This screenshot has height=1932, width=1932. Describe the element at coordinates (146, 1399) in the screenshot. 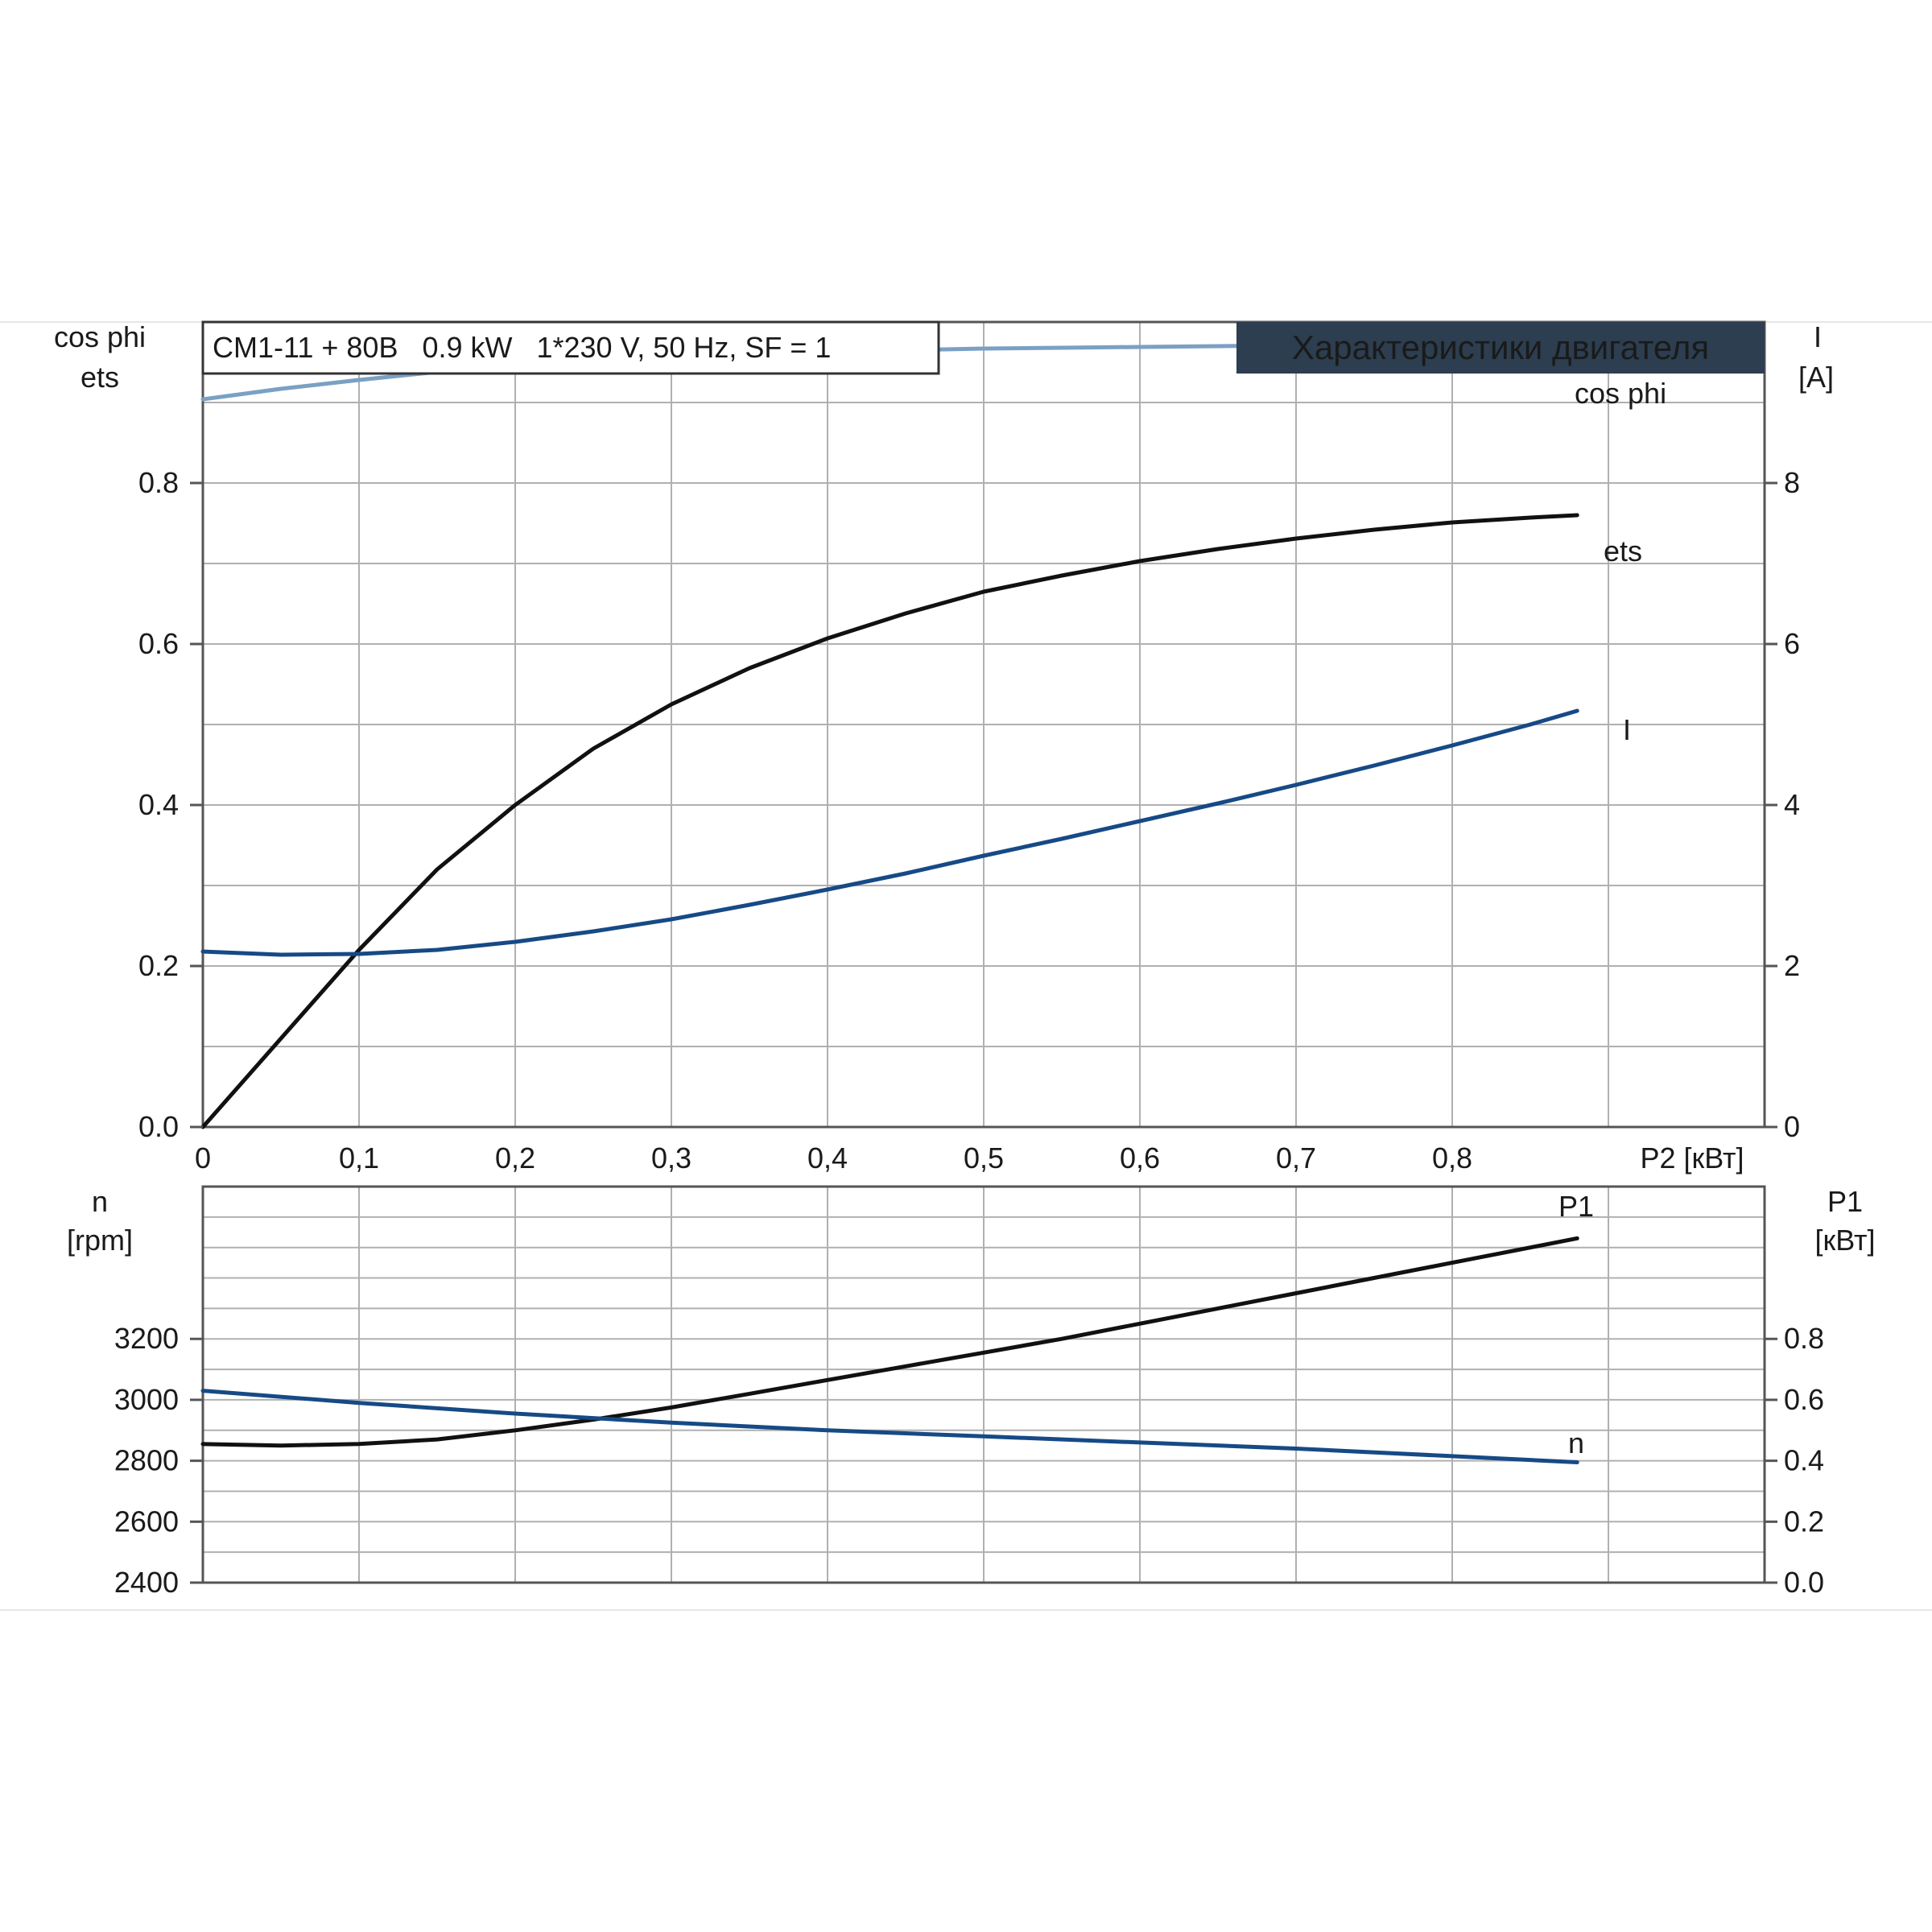

I see `bottom-left-tick-label: 3000` at that location.